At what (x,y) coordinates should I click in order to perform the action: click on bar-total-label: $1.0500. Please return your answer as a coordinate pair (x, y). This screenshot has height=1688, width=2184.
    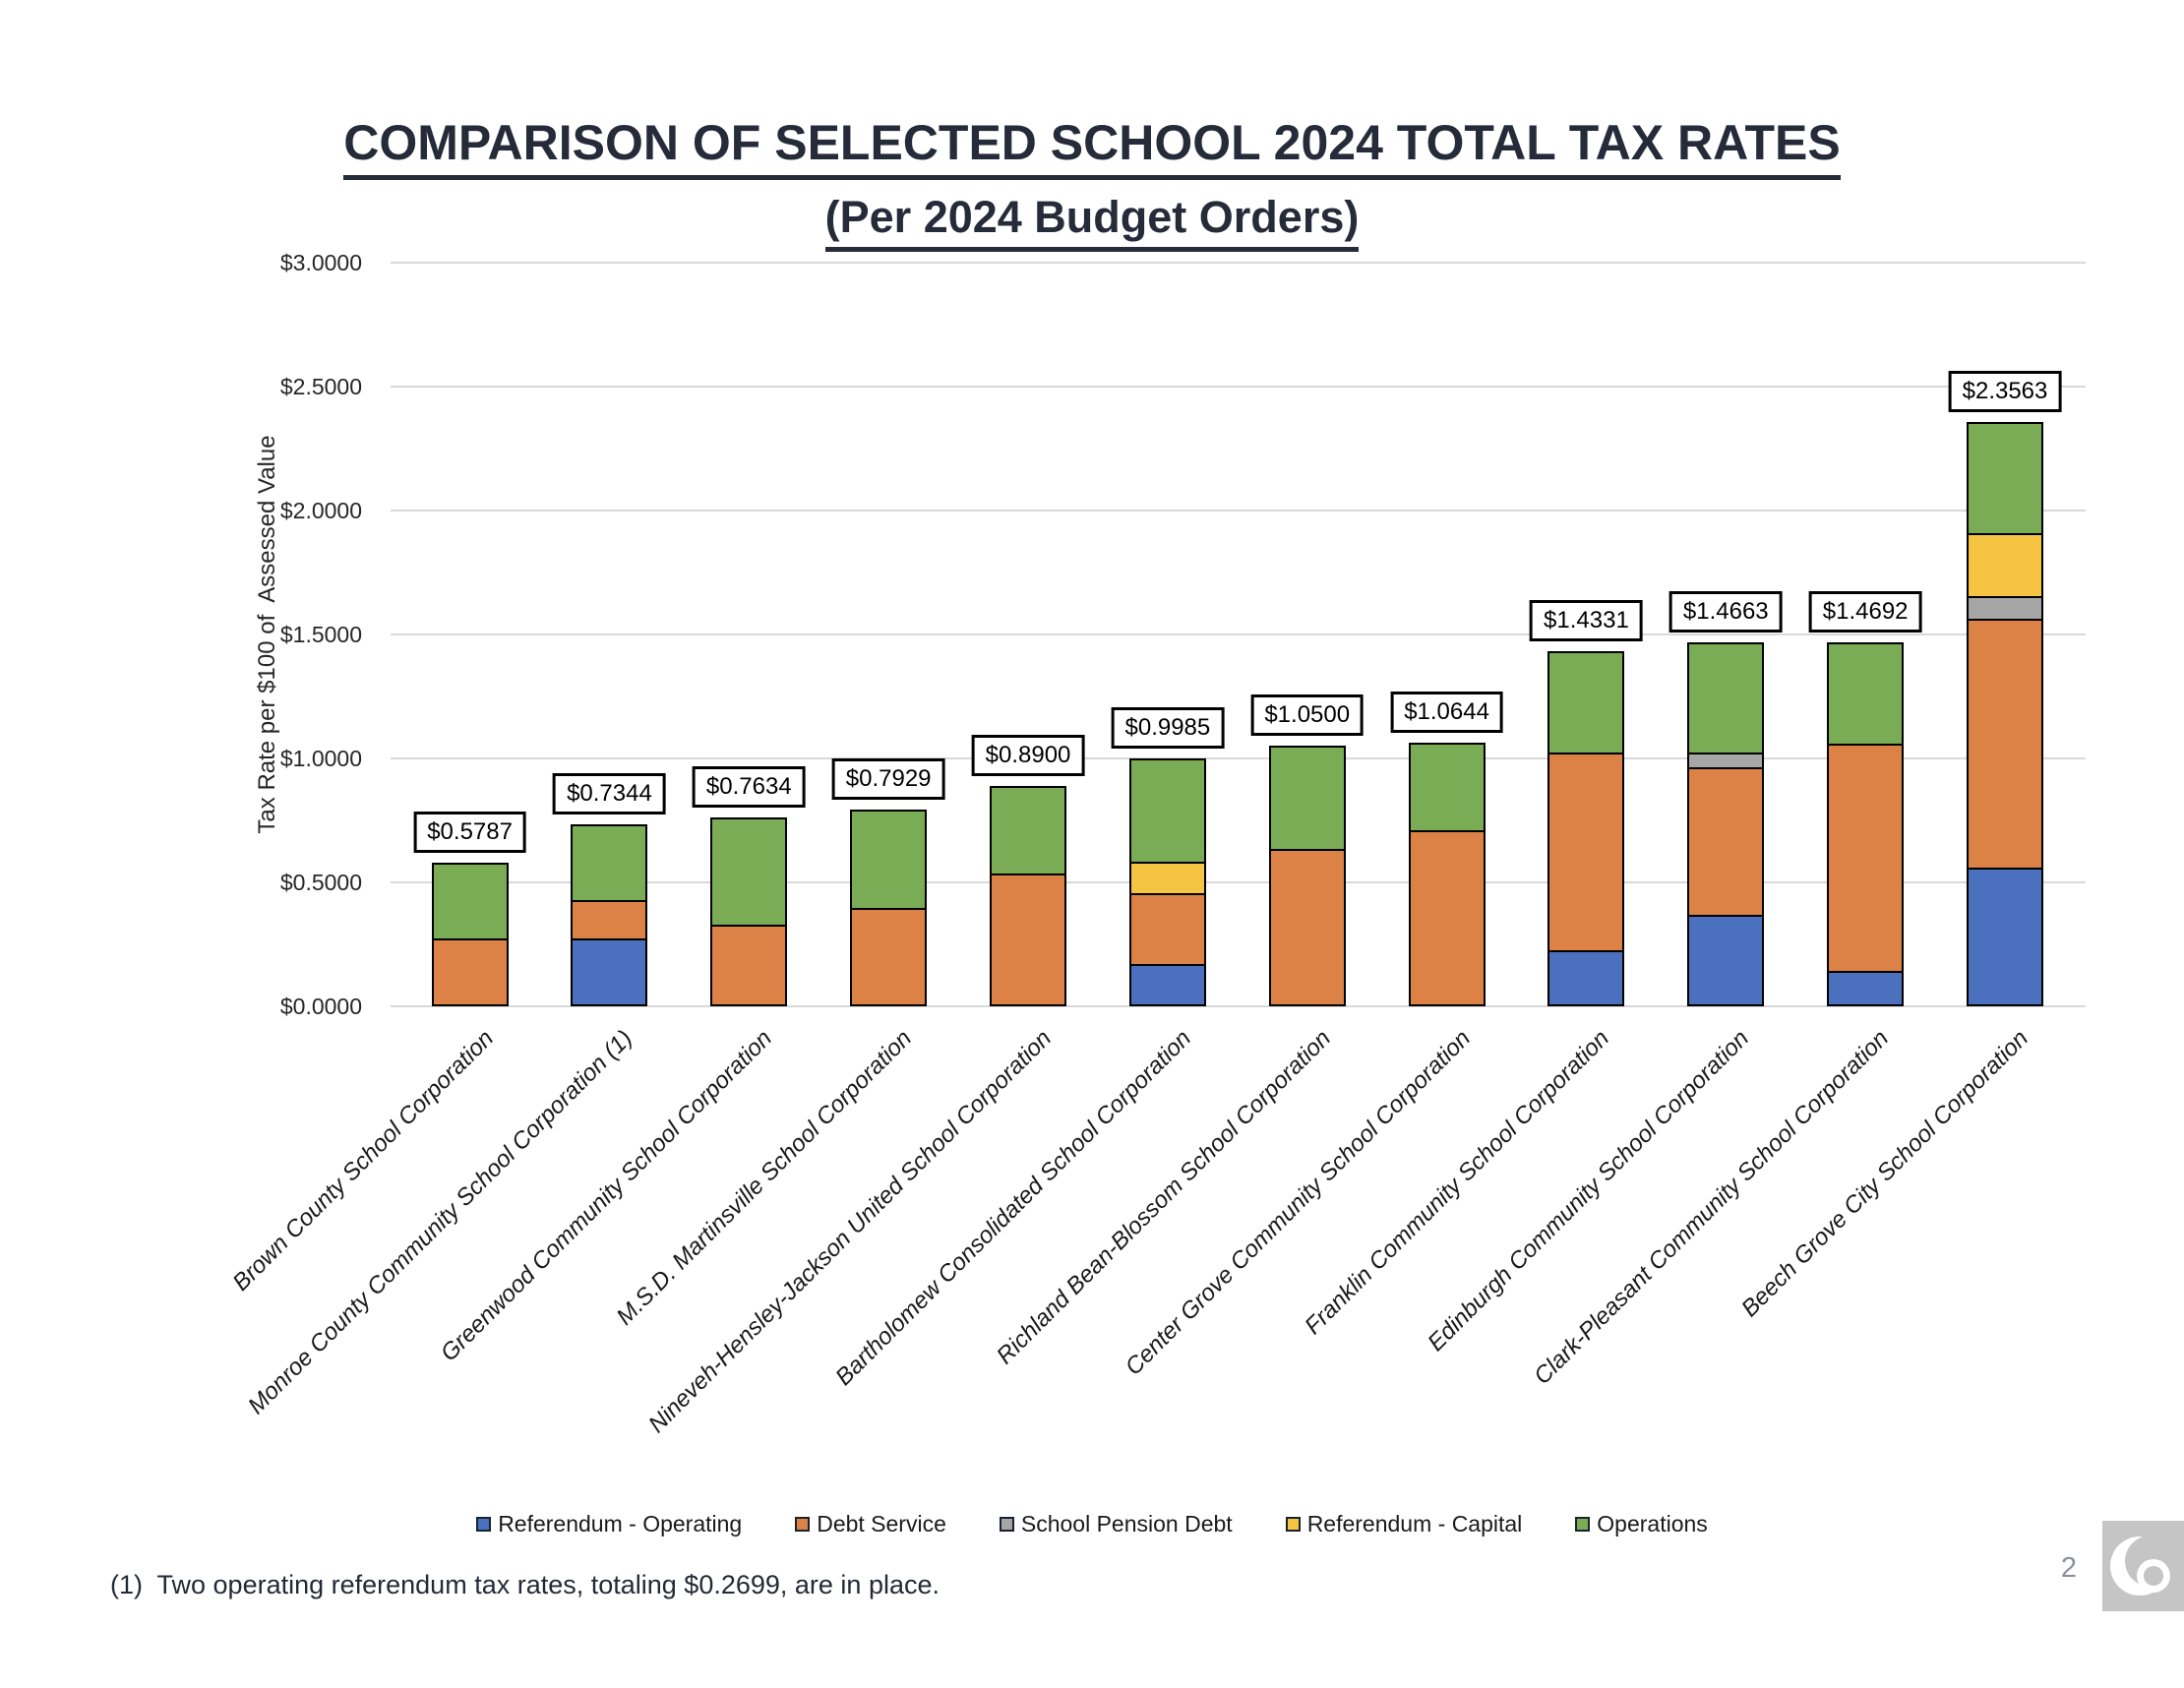
    Looking at the image, I should click on (1307, 715).